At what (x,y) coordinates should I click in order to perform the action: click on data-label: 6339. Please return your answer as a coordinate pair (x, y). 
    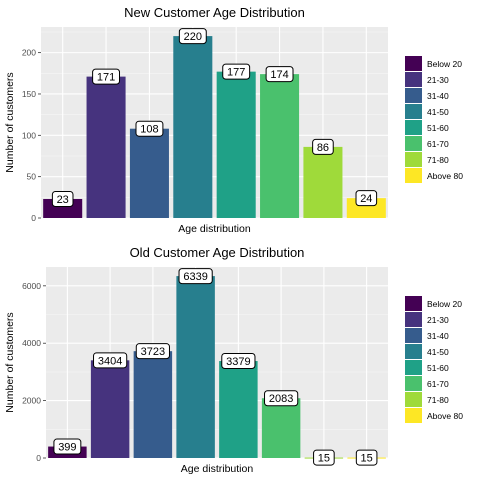
    Looking at the image, I should click on (195, 277).